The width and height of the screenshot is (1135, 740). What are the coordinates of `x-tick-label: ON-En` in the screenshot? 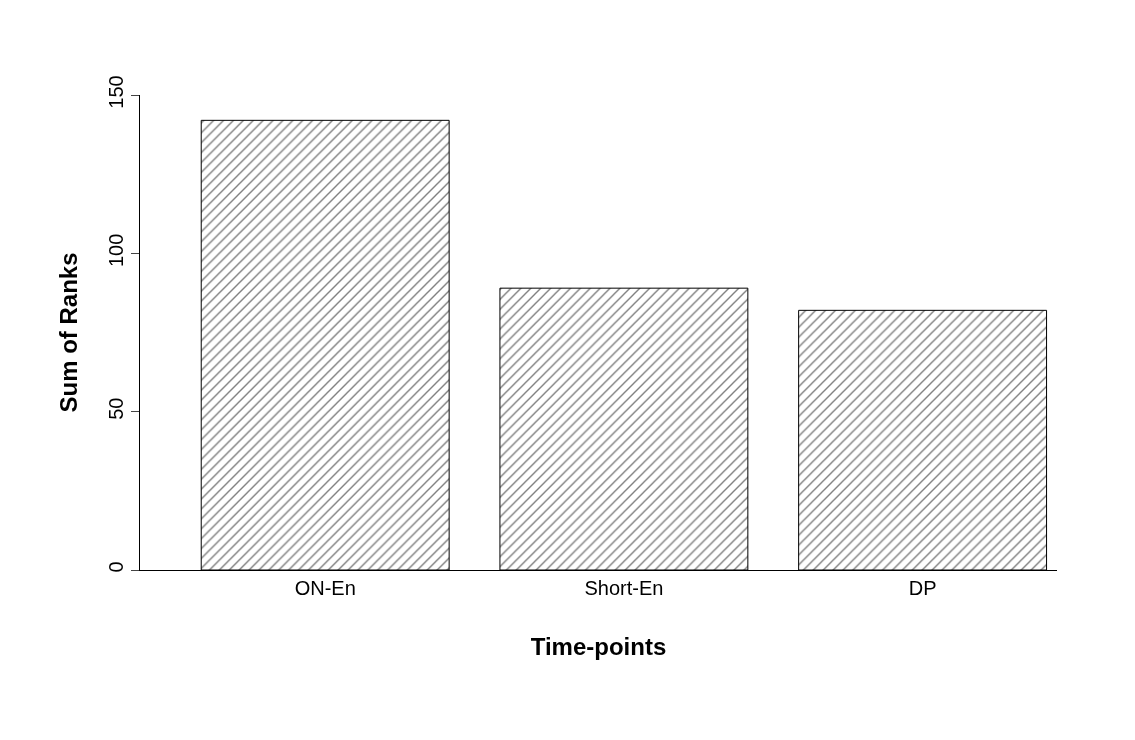 It's located at (325, 588).